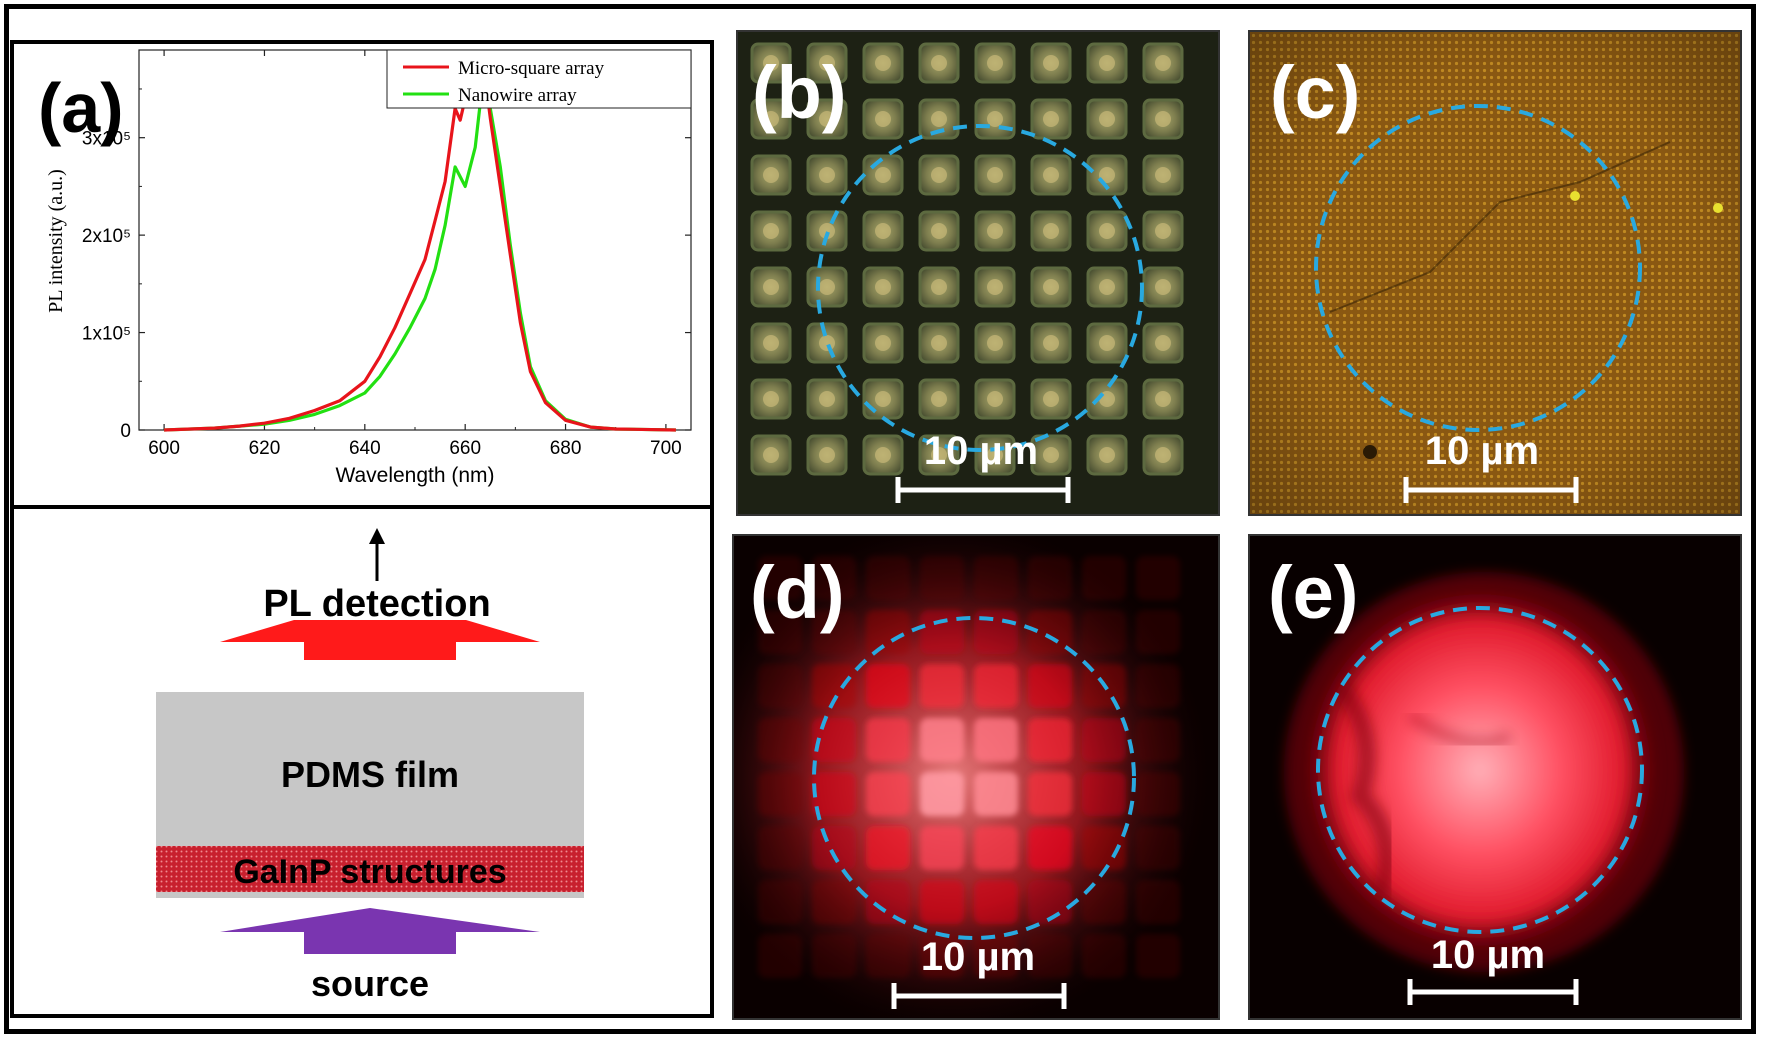 The image size is (1770, 1048). I want to click on panel-e-image: (e) 10 µm, so click(1476, 778).